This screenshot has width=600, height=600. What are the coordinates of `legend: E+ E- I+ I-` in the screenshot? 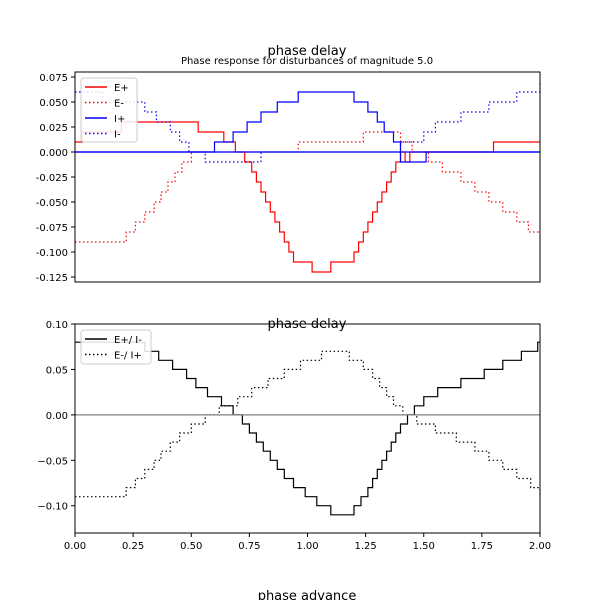 It's located at (109, 110).